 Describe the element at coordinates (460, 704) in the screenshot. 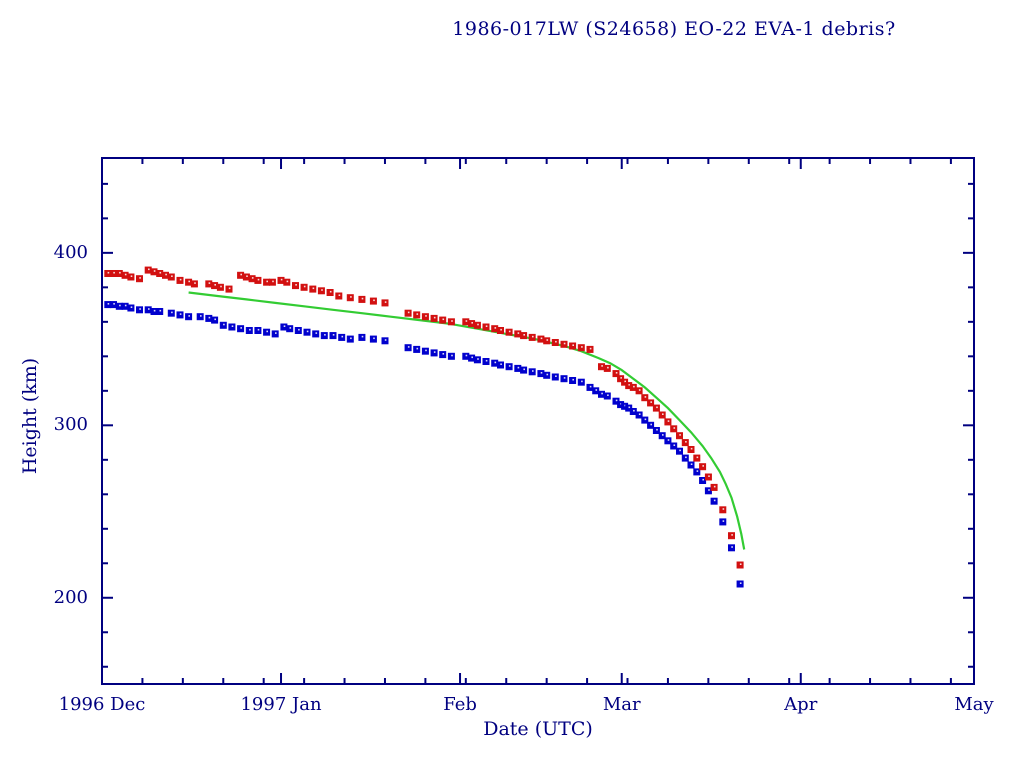

I see `x-tick-label: Feb` at that location.